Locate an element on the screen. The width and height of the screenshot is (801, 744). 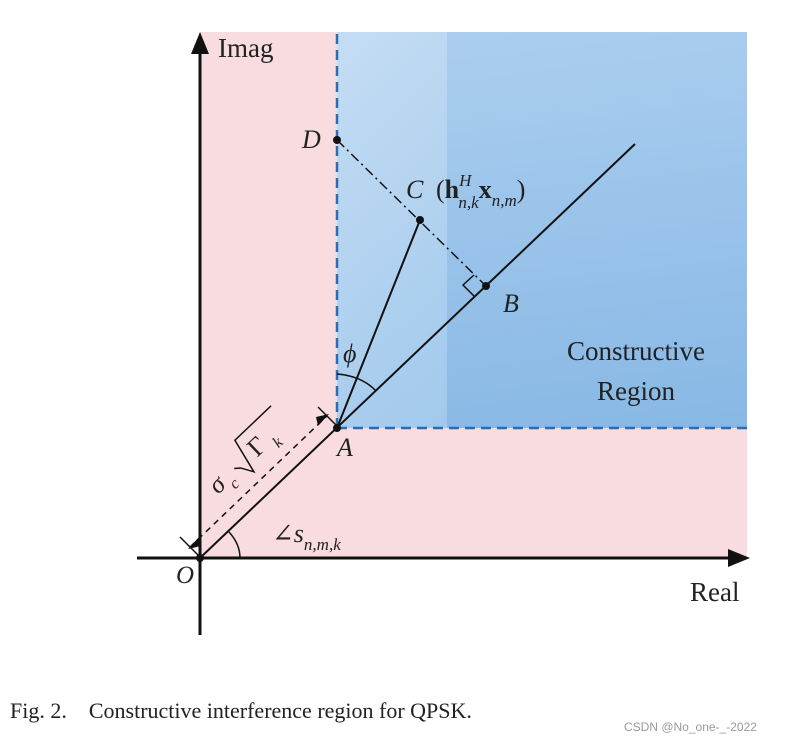
imag-axis-arrow is located at coordinates (200, 43).